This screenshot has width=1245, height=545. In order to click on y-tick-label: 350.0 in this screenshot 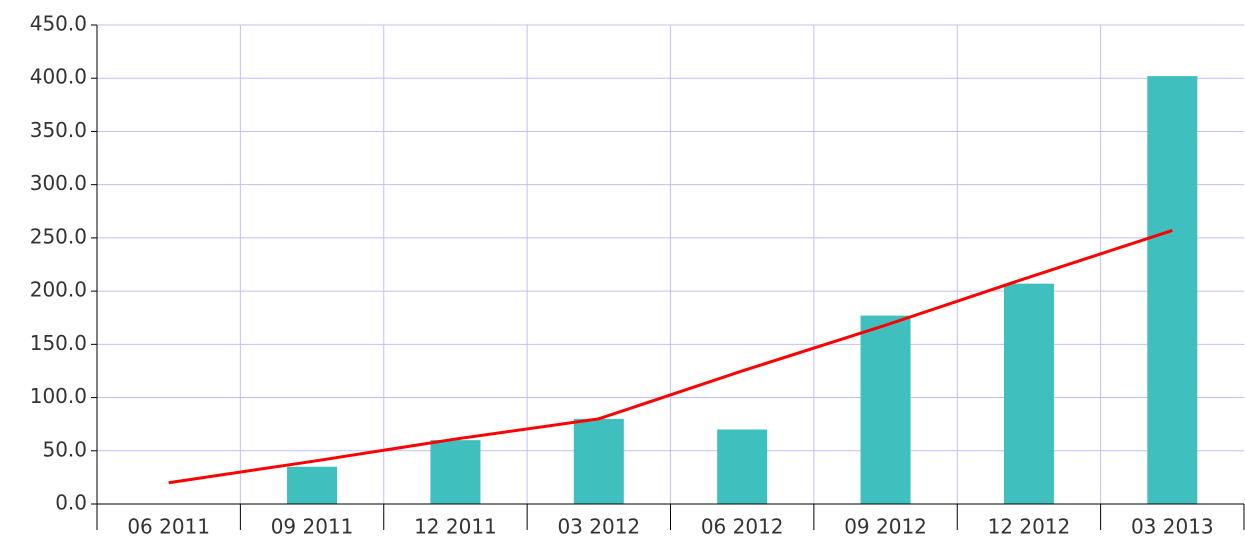, I will do `click(58, 130)`.